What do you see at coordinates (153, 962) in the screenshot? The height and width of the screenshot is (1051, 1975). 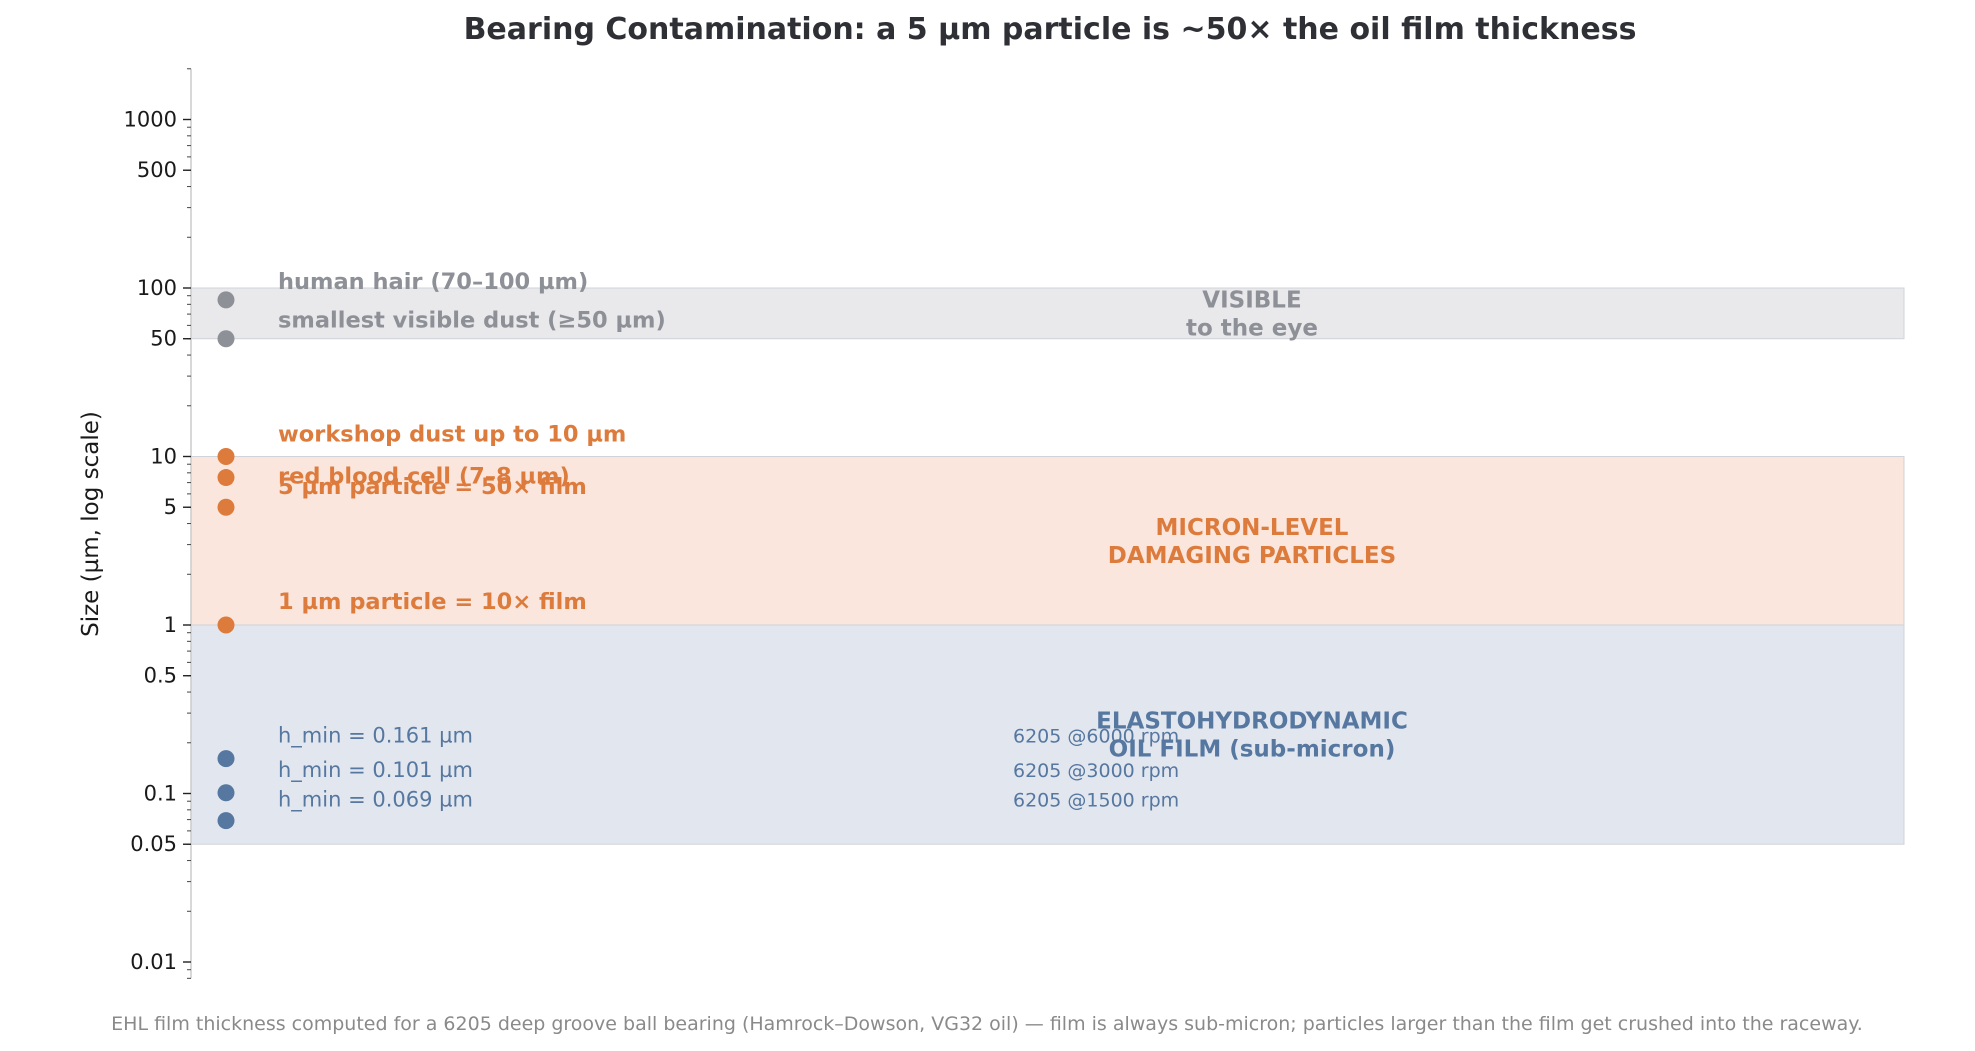 I see `y-tick-label: 0.01` at bounding box center [153, 962].